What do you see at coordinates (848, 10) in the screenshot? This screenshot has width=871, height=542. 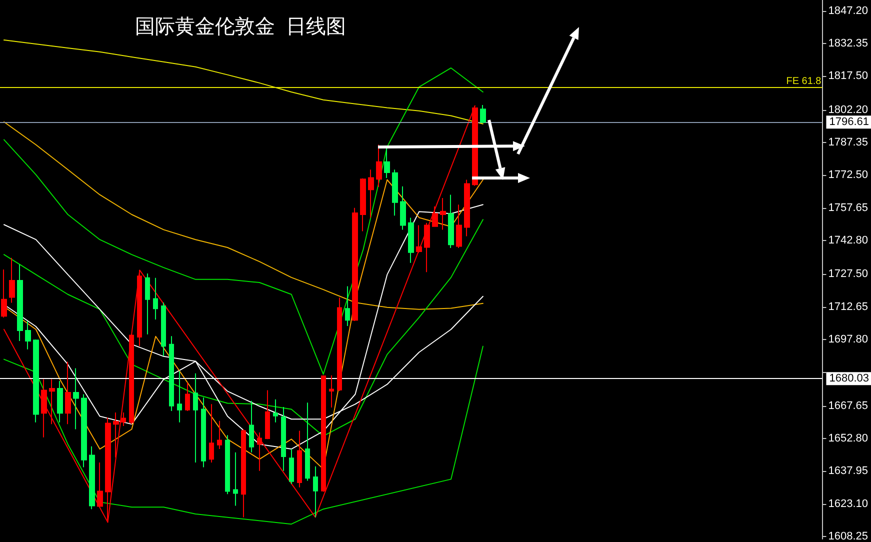 I see `y-tick-label: 1847.20` at bounding box center [848, 10].